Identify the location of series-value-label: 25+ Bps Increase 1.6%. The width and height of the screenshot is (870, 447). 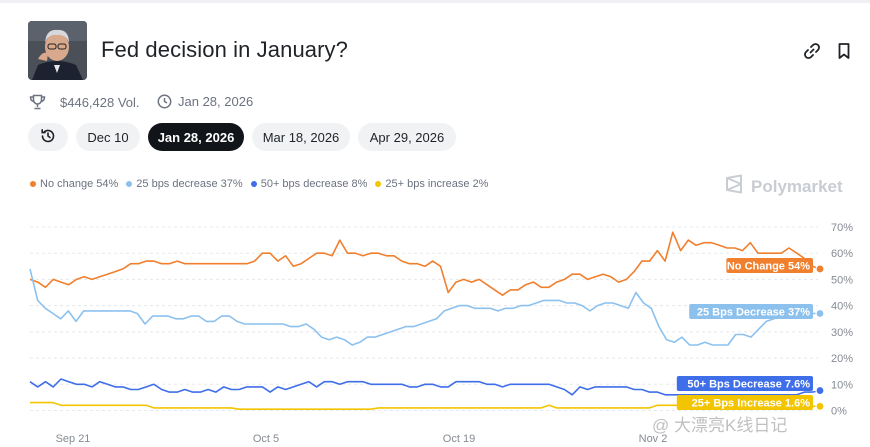
(751, 404).